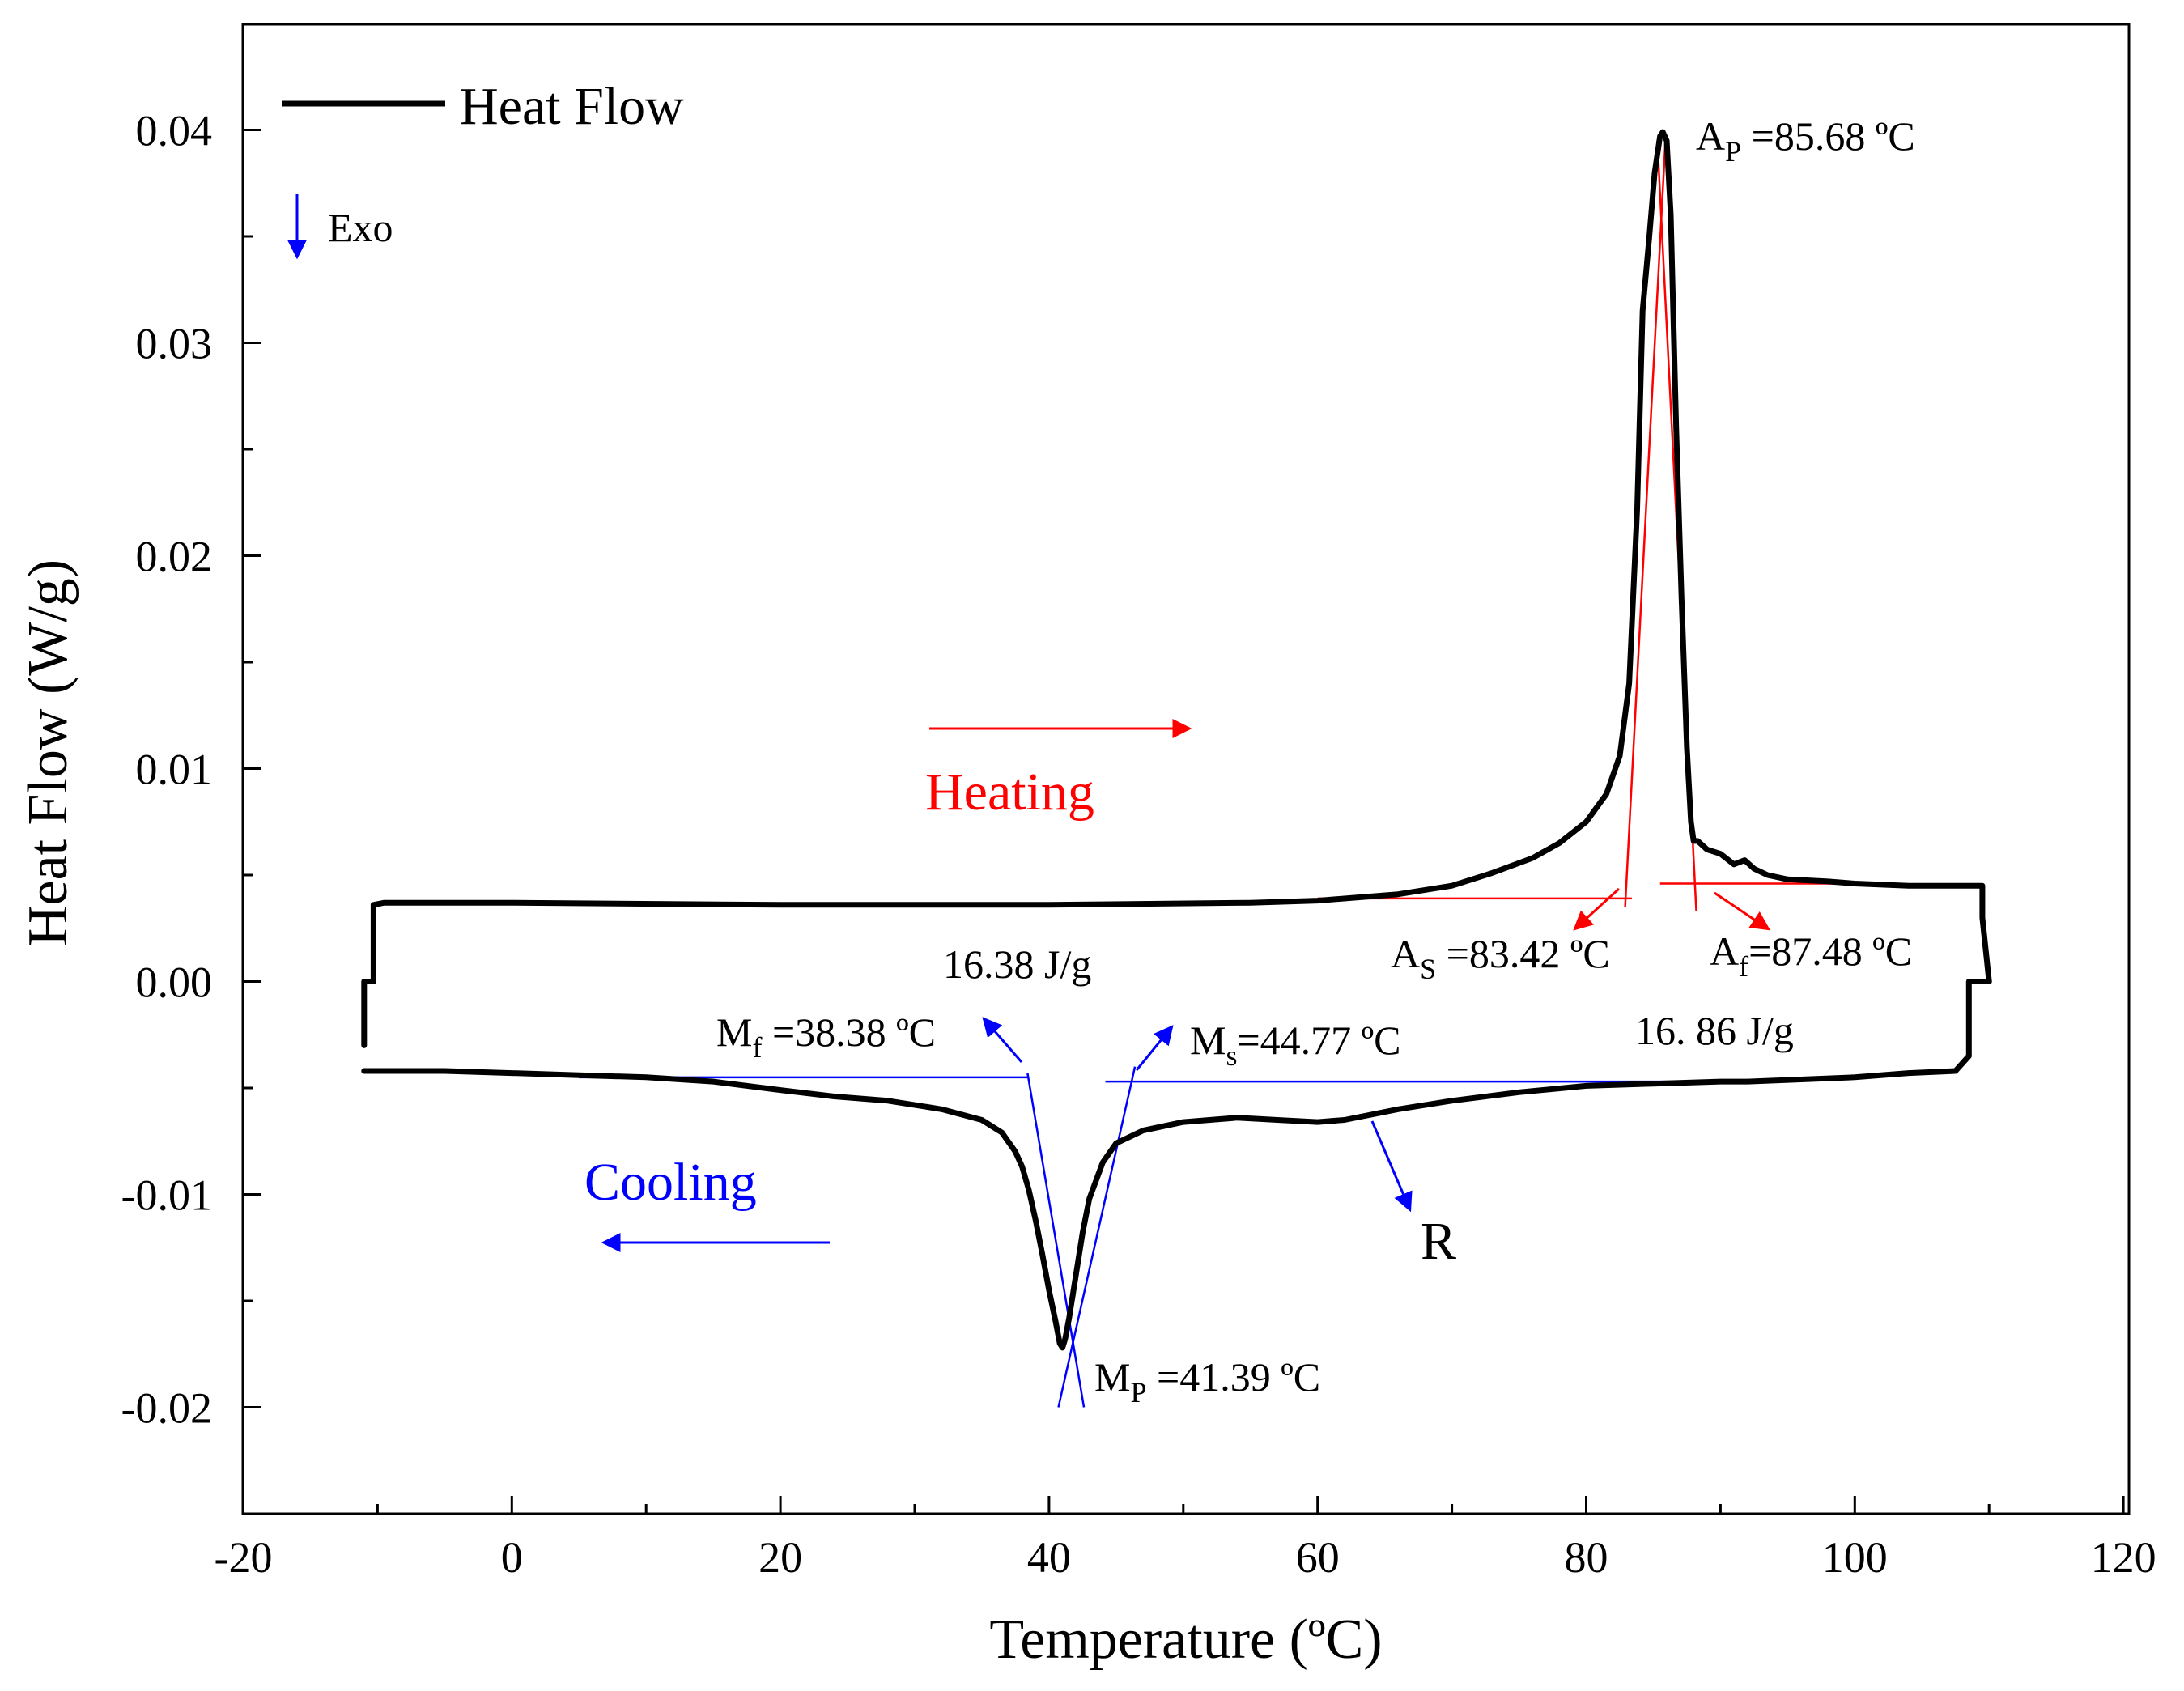 The height and width of the screenshot is (1691, 2184). Describe the element at coordinates (572, 106) in the screenshot. I see `legend-label: Heat Flow` at that location.